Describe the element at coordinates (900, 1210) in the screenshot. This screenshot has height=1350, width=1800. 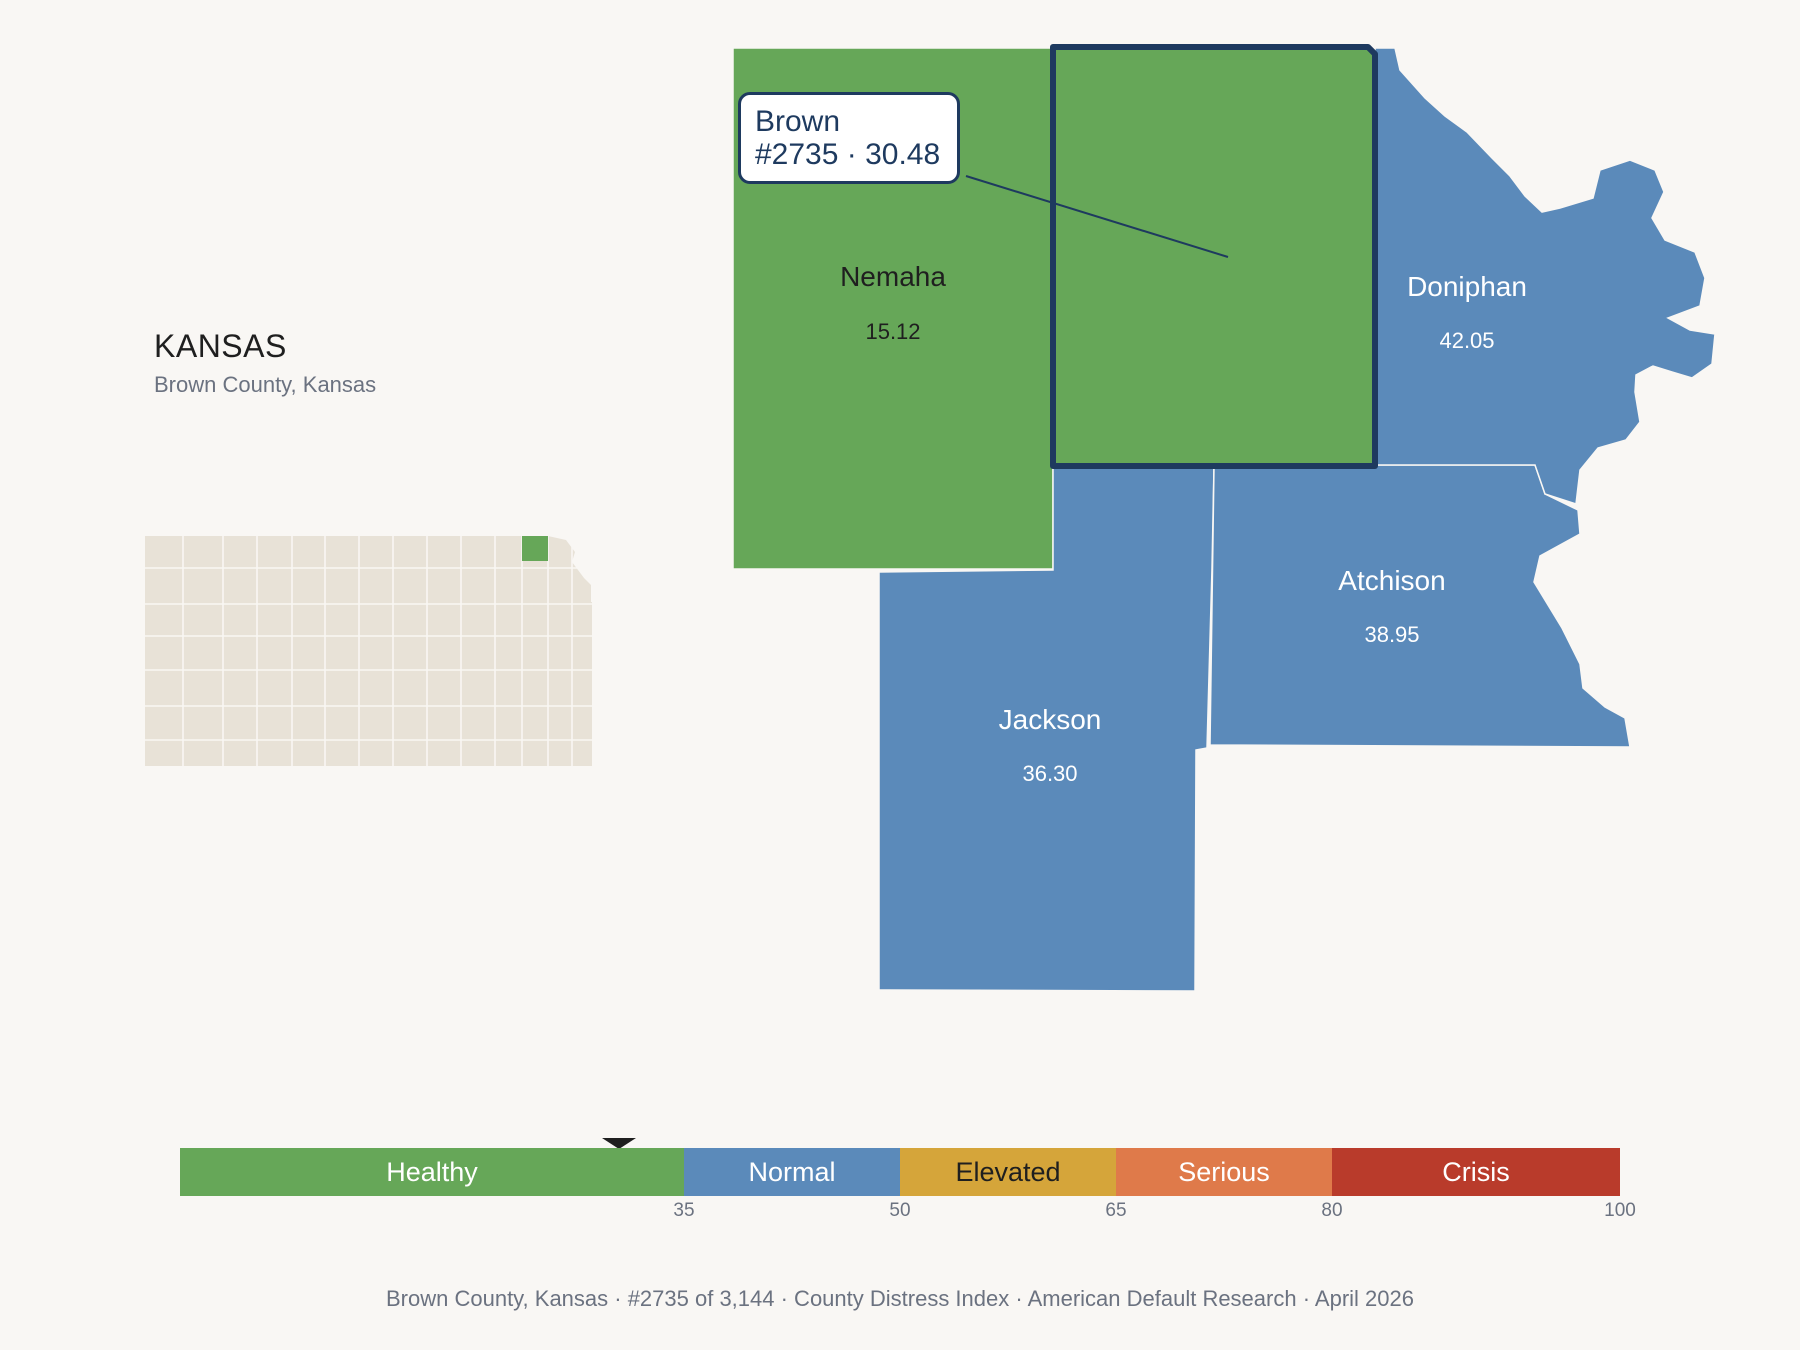
I see `legend-tick-label: 50` at that location.